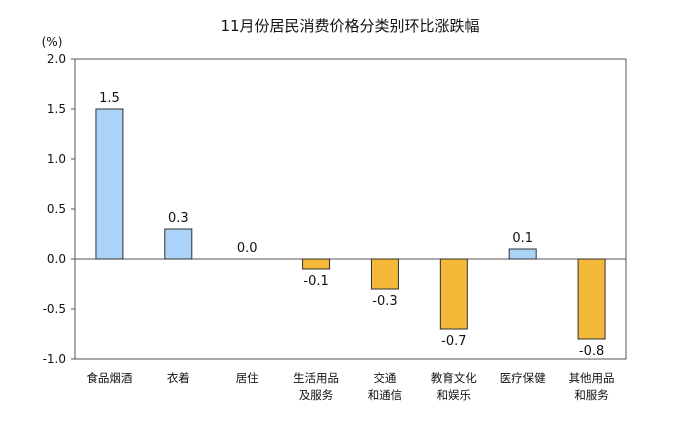 The height and width of the screenshot is (431, 700). What do you see at coordinates (523, 378) in the screenshot?
I see `category-label: 医疗保健` at bounding box center [523, 378].